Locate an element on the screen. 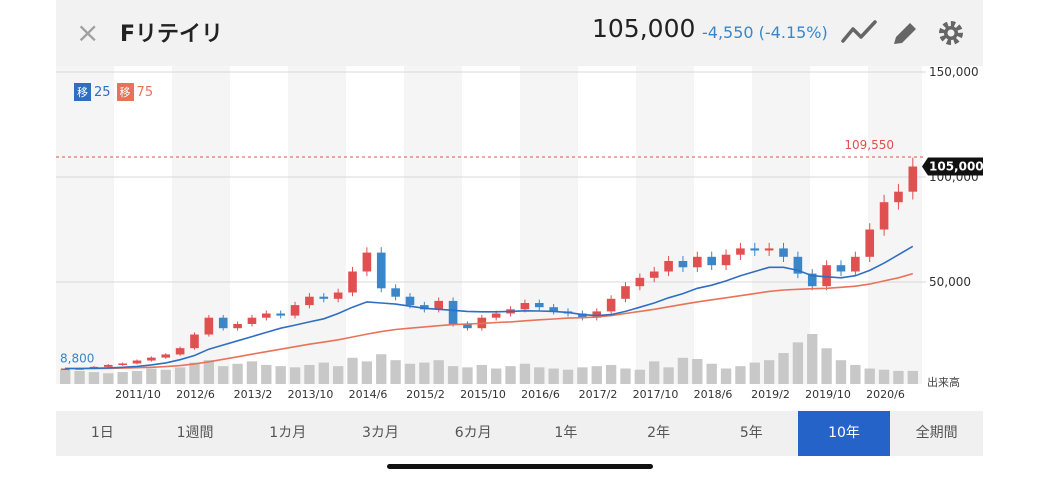  tab-period-7: 5年 is located at coordinates (751, 433).